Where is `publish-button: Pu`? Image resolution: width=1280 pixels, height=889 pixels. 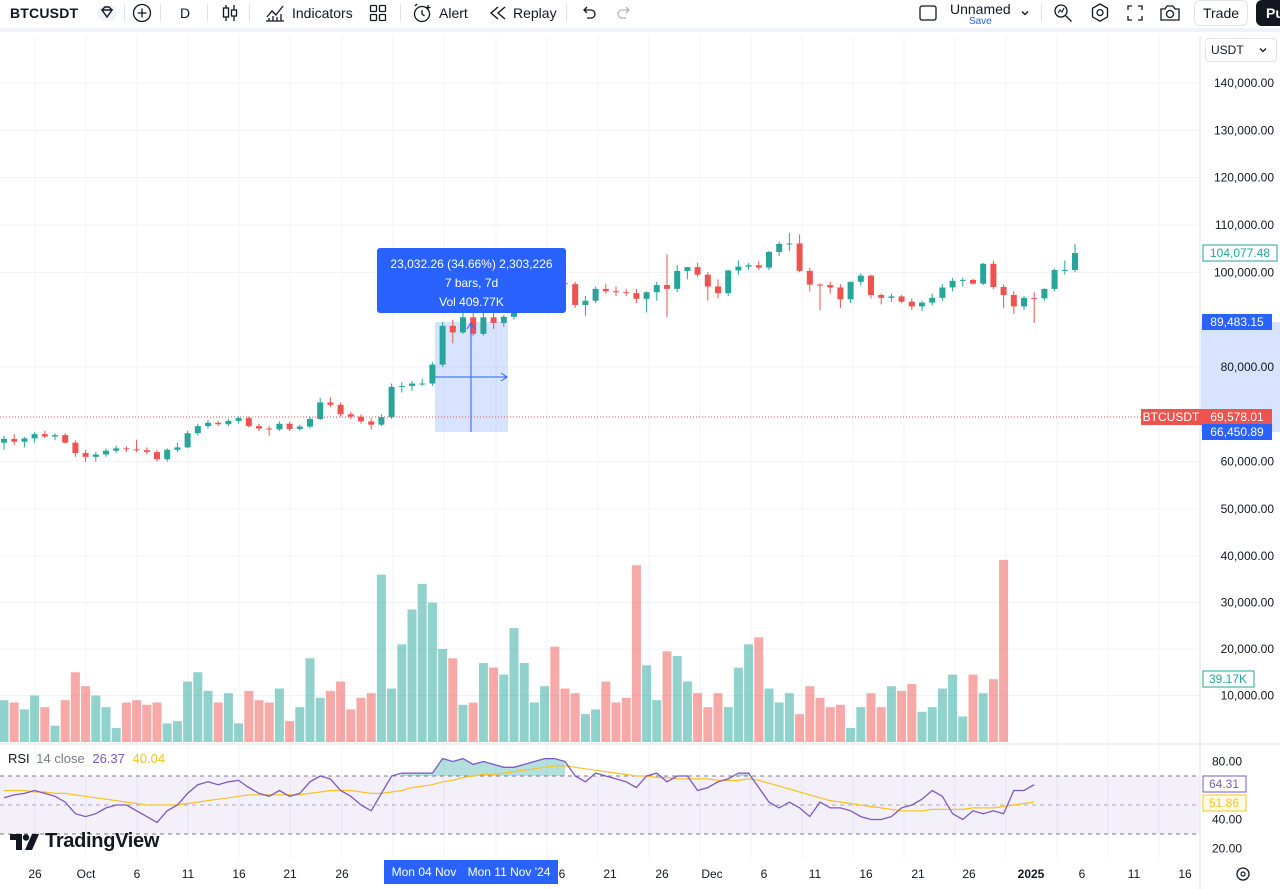
publish-button: Pu is located at coordinates (1268, 13).